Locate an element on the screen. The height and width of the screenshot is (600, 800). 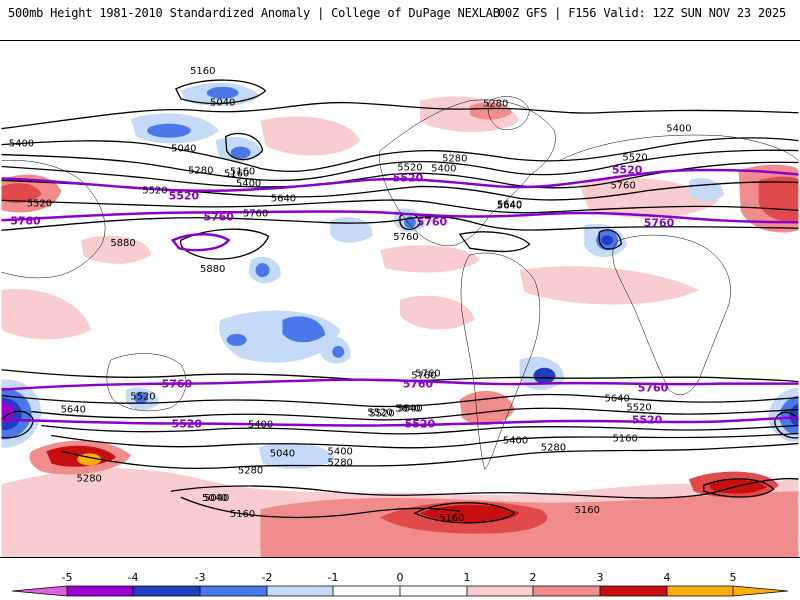
colorbar-tick-labels: -5 -4 -3 -2 -1 0 1 2 3 4 5 is located at coordinates (399, 577).